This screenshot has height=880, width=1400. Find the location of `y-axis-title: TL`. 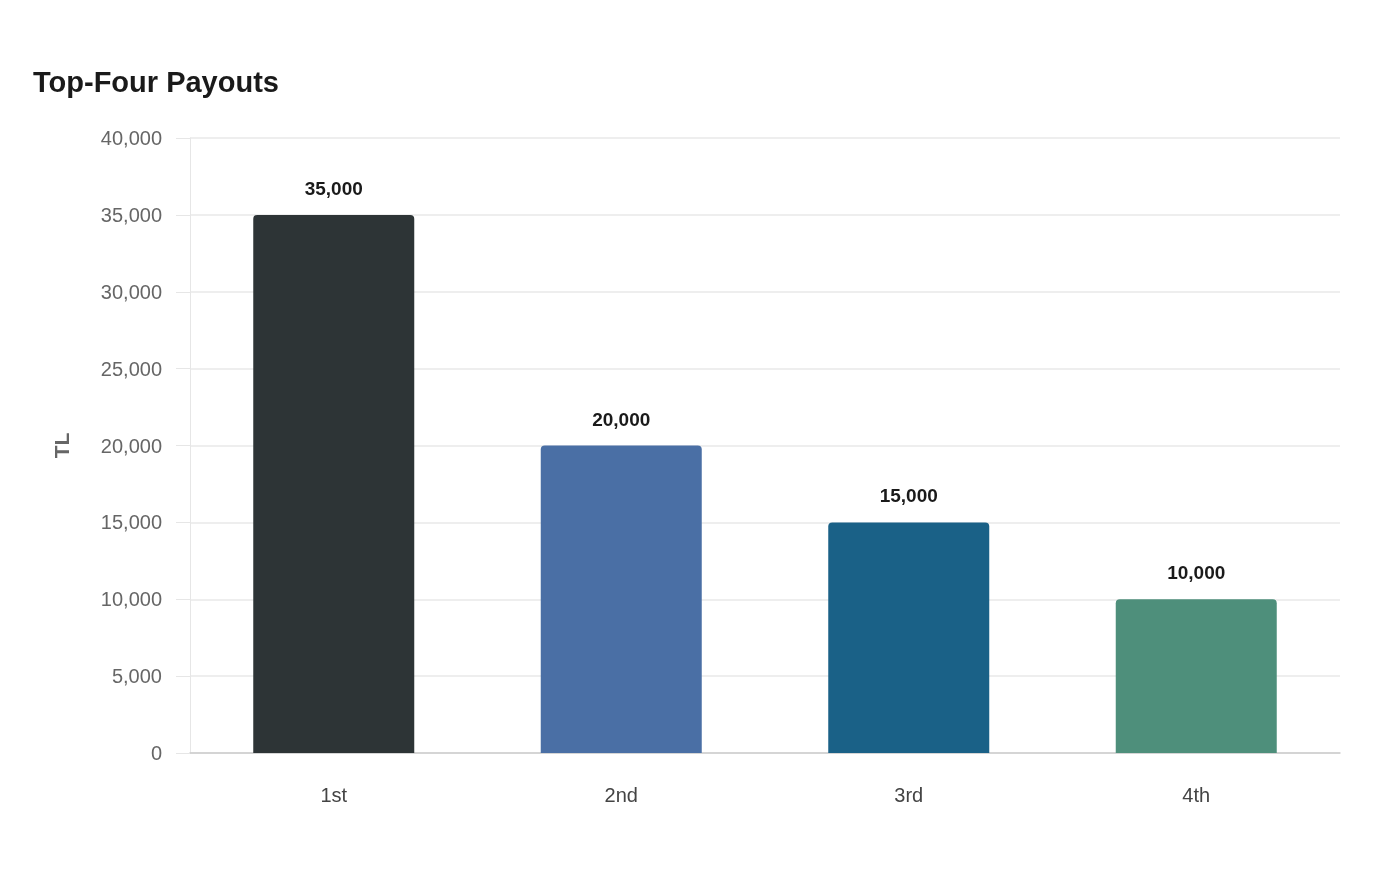

y-axis-title: TL is located at coordinates (61, 445).